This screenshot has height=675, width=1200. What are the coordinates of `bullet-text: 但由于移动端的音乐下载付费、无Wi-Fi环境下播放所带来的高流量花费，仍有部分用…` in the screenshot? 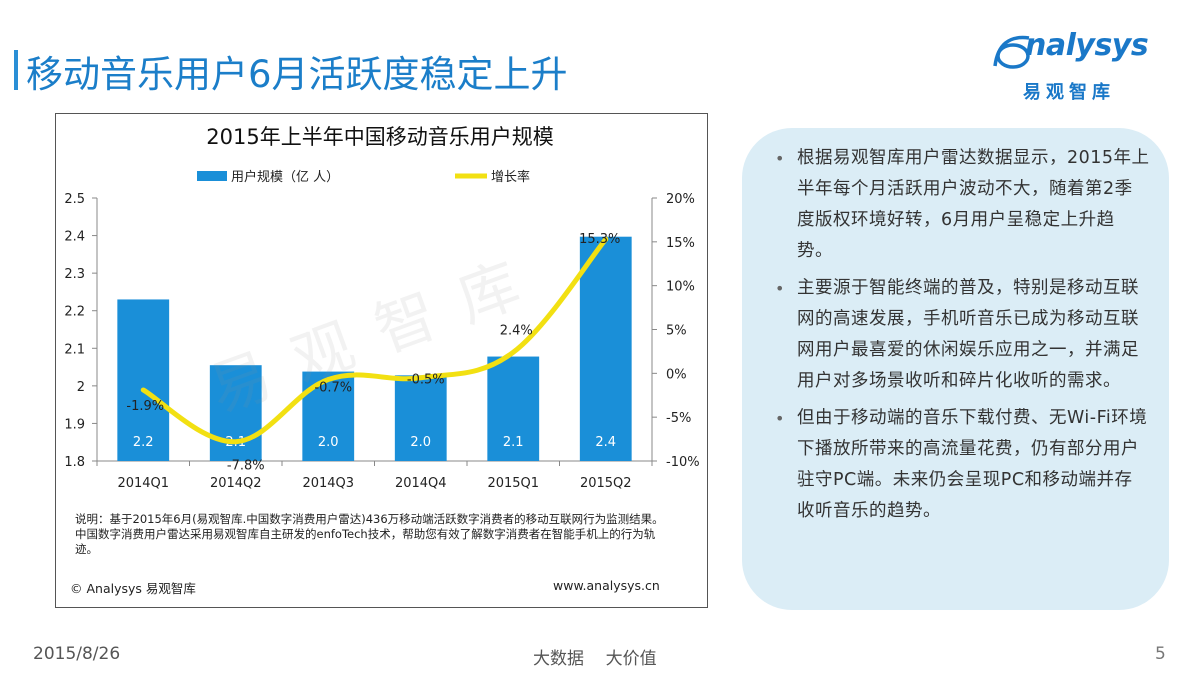 It's located at (972, 464).